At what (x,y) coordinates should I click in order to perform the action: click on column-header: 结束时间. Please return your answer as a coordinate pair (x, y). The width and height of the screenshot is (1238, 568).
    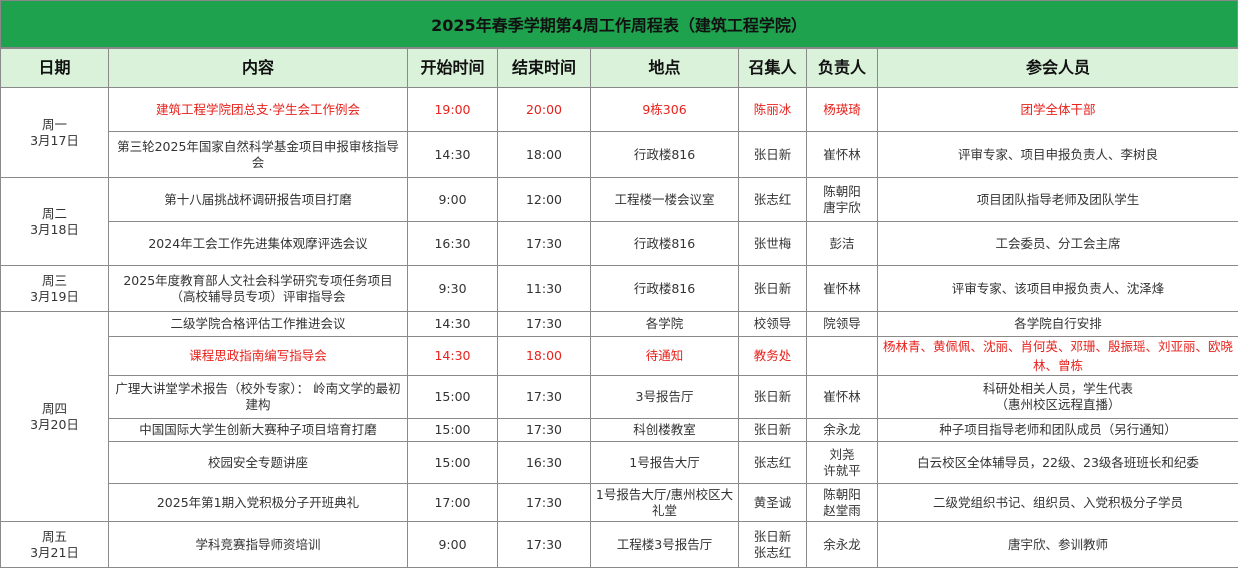
    Looking at the image, I should click on (544, 68).